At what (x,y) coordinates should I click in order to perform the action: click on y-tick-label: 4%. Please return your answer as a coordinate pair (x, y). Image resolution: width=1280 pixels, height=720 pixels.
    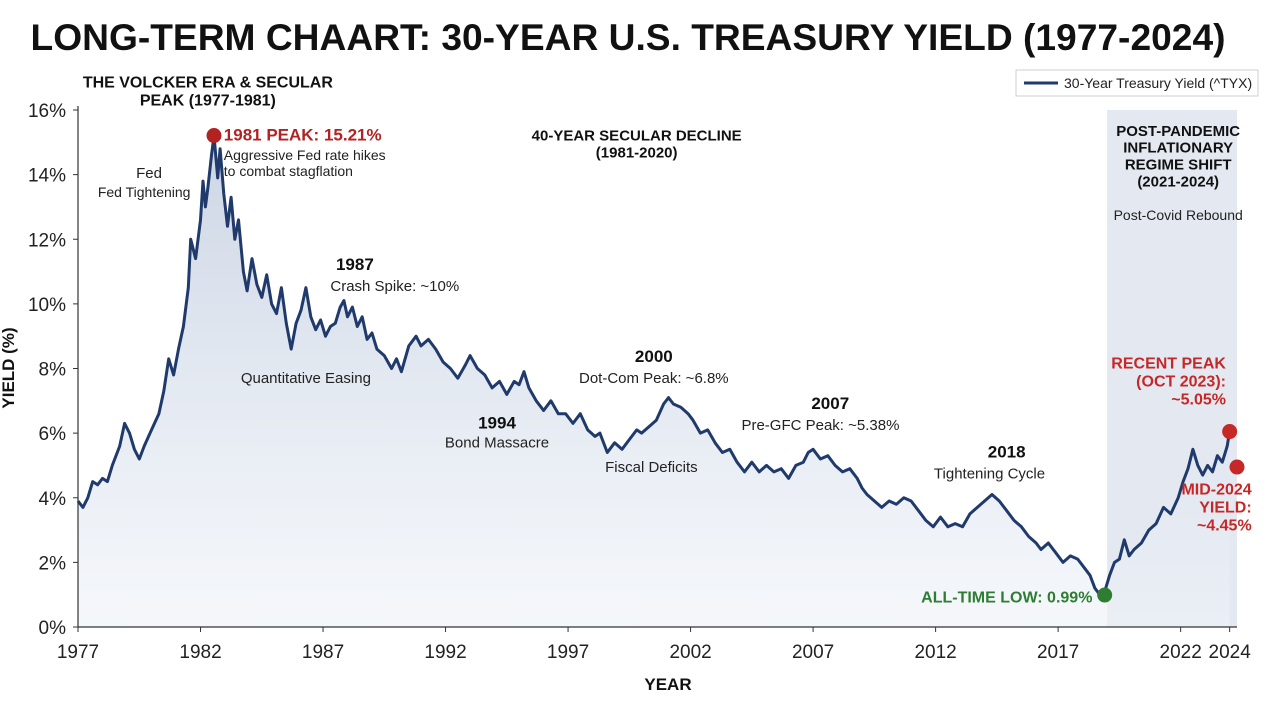
    Looking at the image, I should click on (53, 499).